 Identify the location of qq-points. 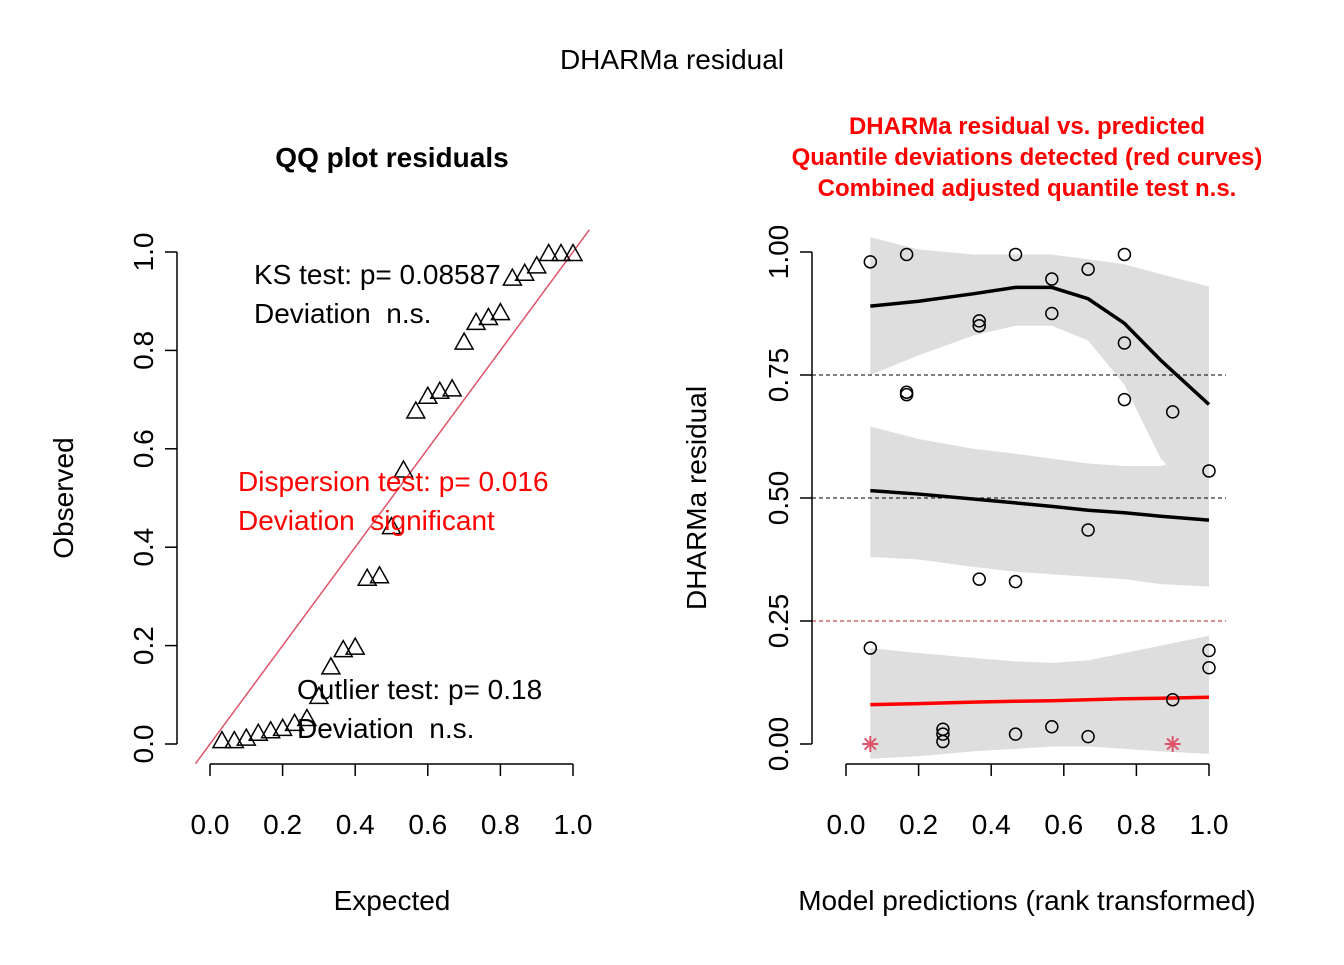
(397, 496).